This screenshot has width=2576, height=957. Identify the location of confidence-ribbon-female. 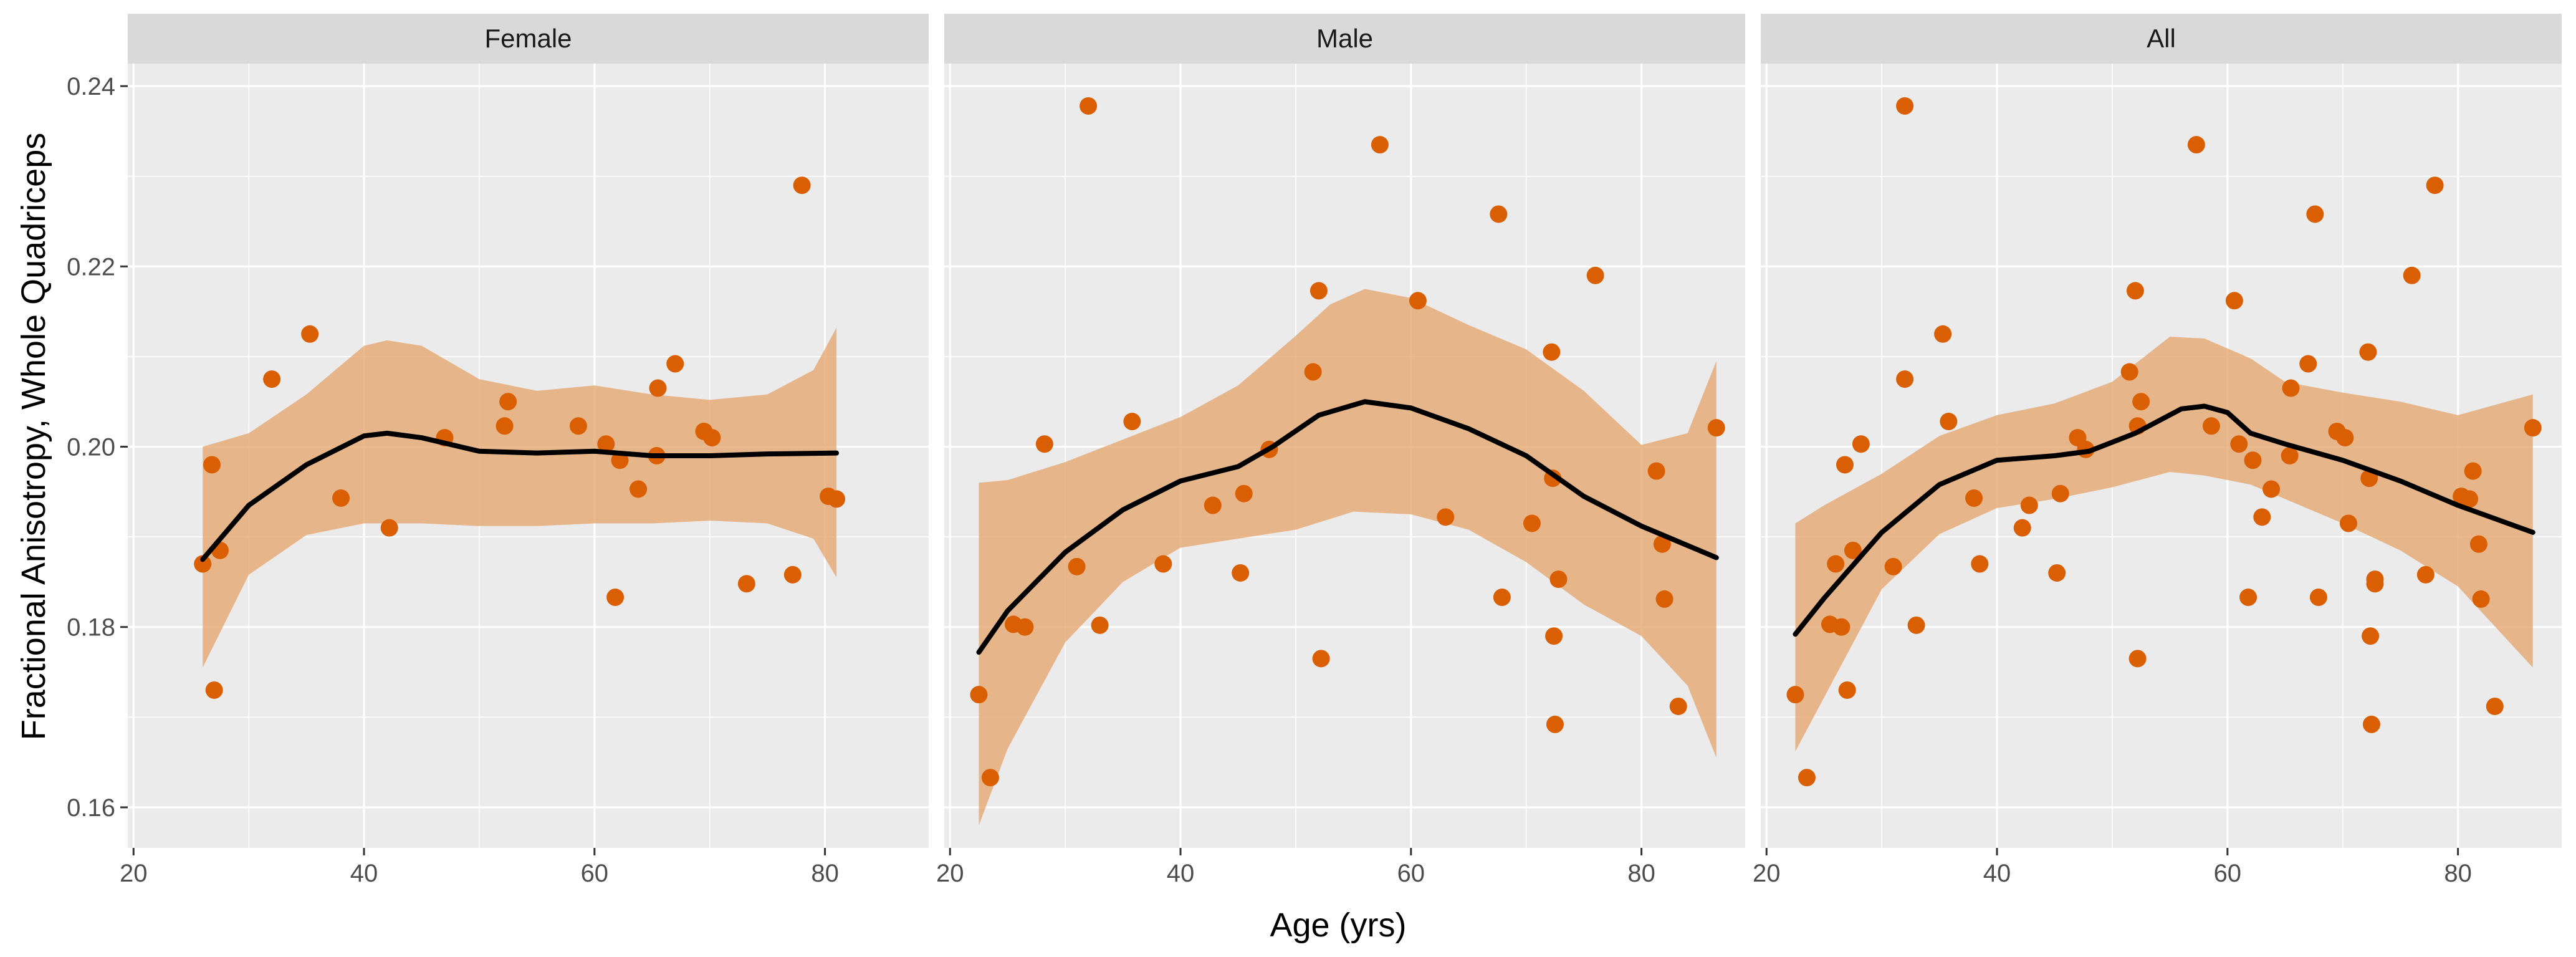
(520, 497).